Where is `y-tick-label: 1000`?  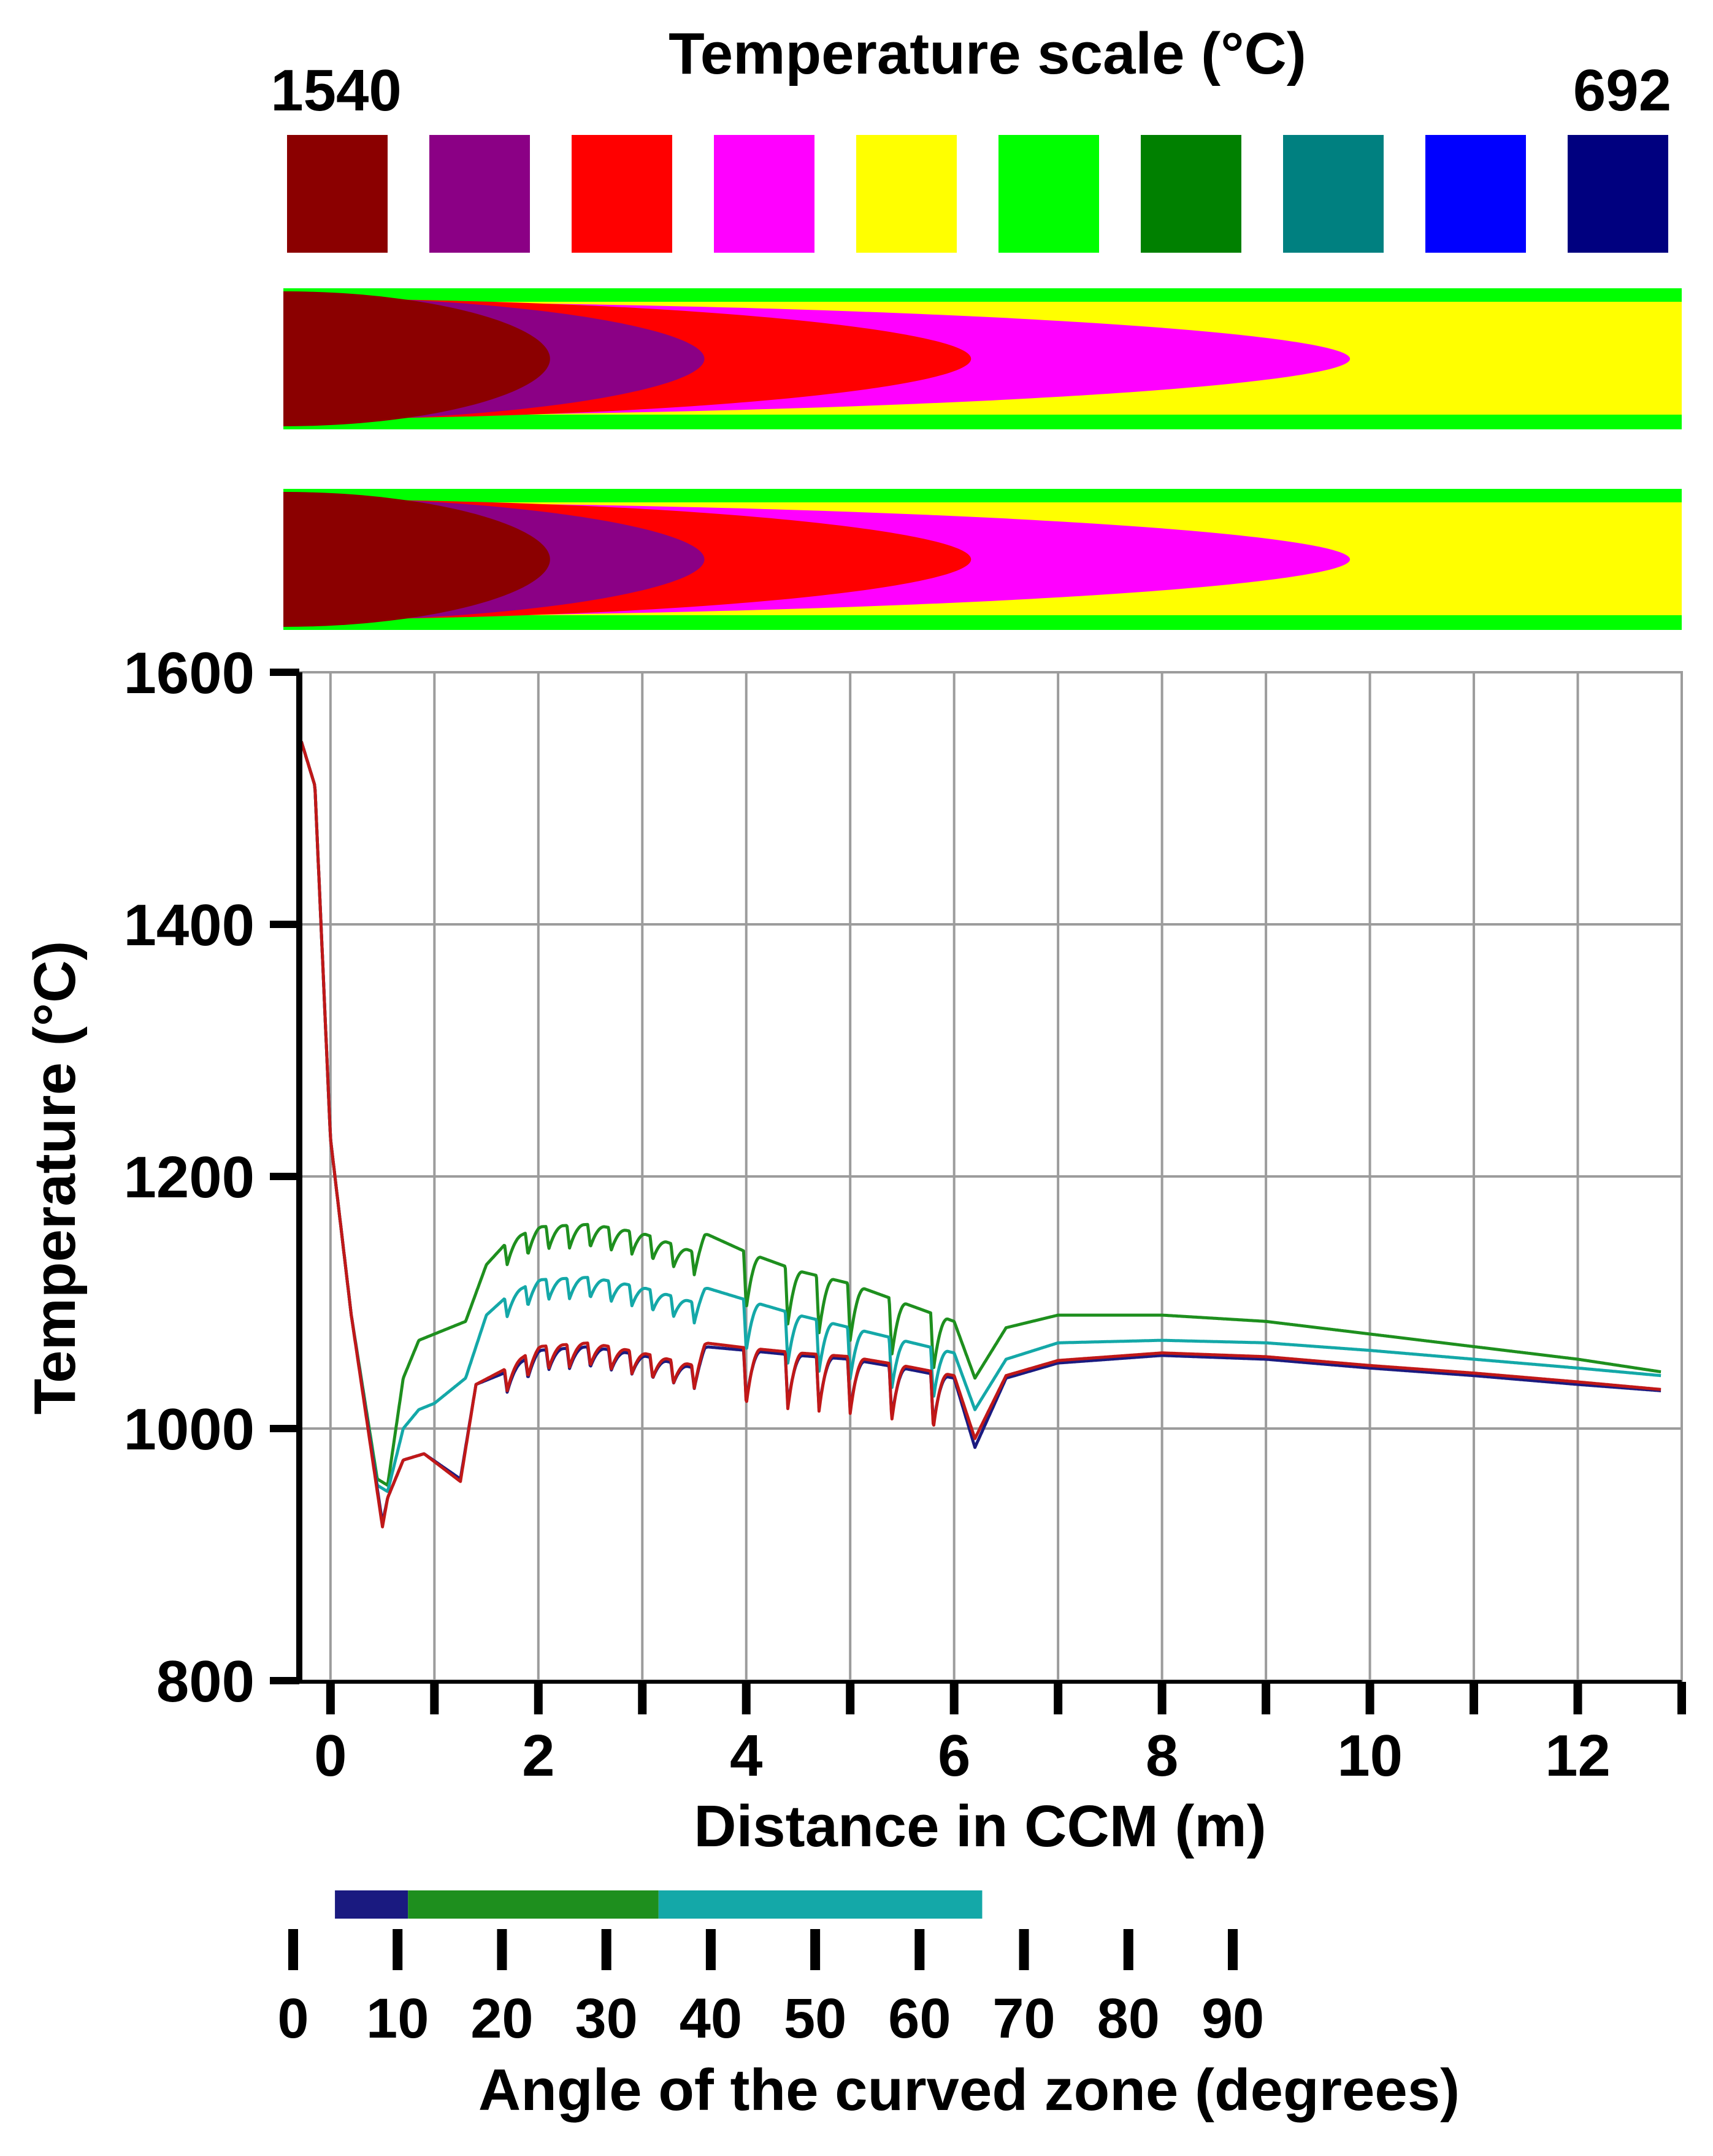 y-tick-label: 1000 is located at coordinates (189, 1429).